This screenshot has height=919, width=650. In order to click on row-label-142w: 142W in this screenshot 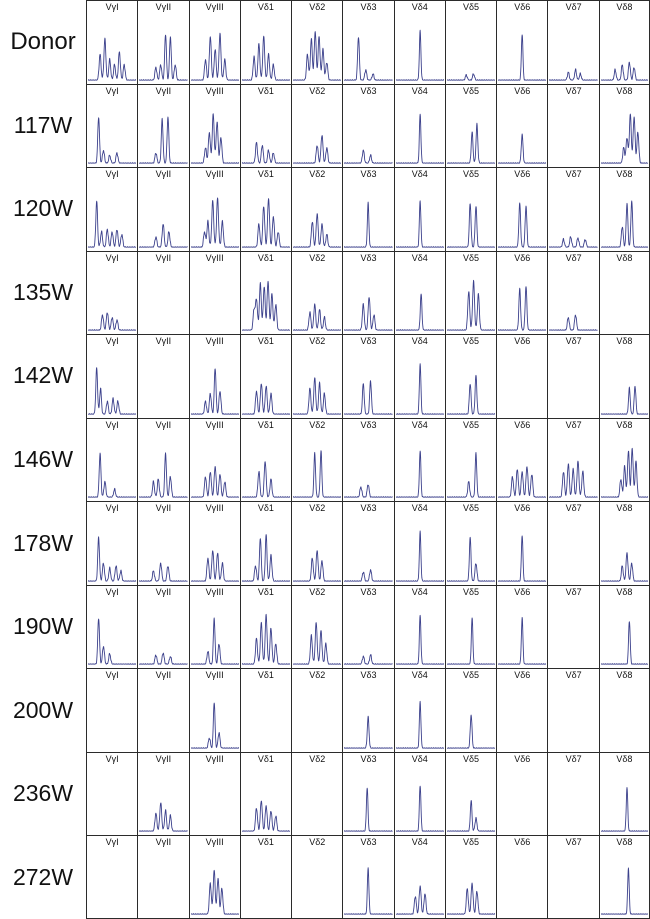, I will do `click(43, 376)`.